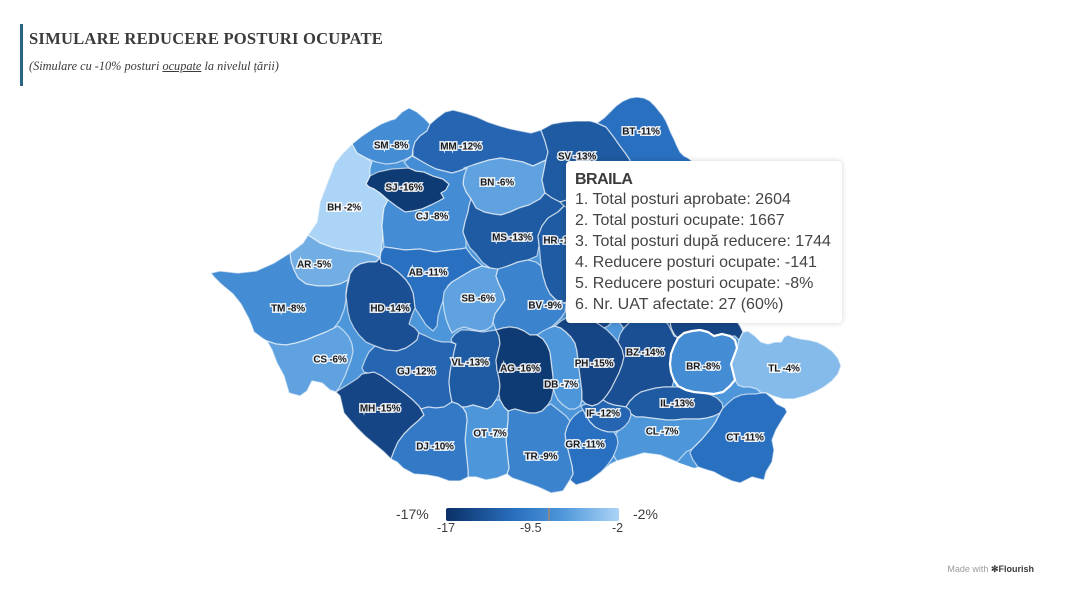 This screenshot has height=607, width=1067. What do you see at coordinates (745, 438) in the screenshot?
I see `svg-text: CT -11%` at bounding box center [745, 438].